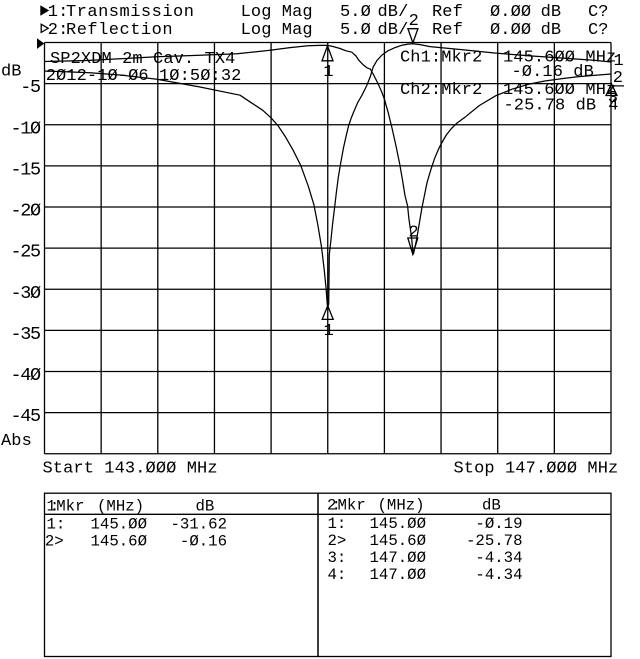 The height and width of the screenshot is (659, 640). I want to click on svg-text: -5, so click(30, 87).